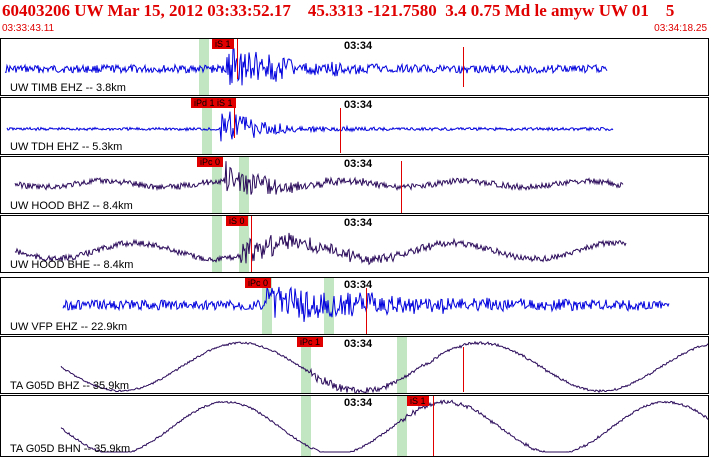  What do you see at coordinates (69, 386) in the screenshot?
I see `station-label: TA G05D BHZ -- 35.9km` at bounding box center [69, 386].